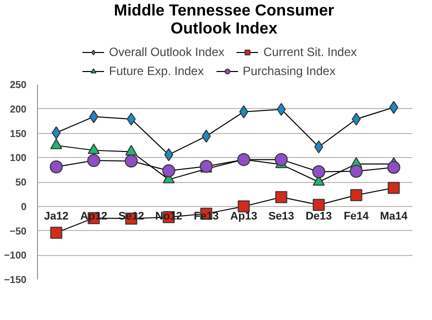 The width and height of the screenshot is (432, 320). I want to click on x-tick-label: Se13, so click(281, 216).